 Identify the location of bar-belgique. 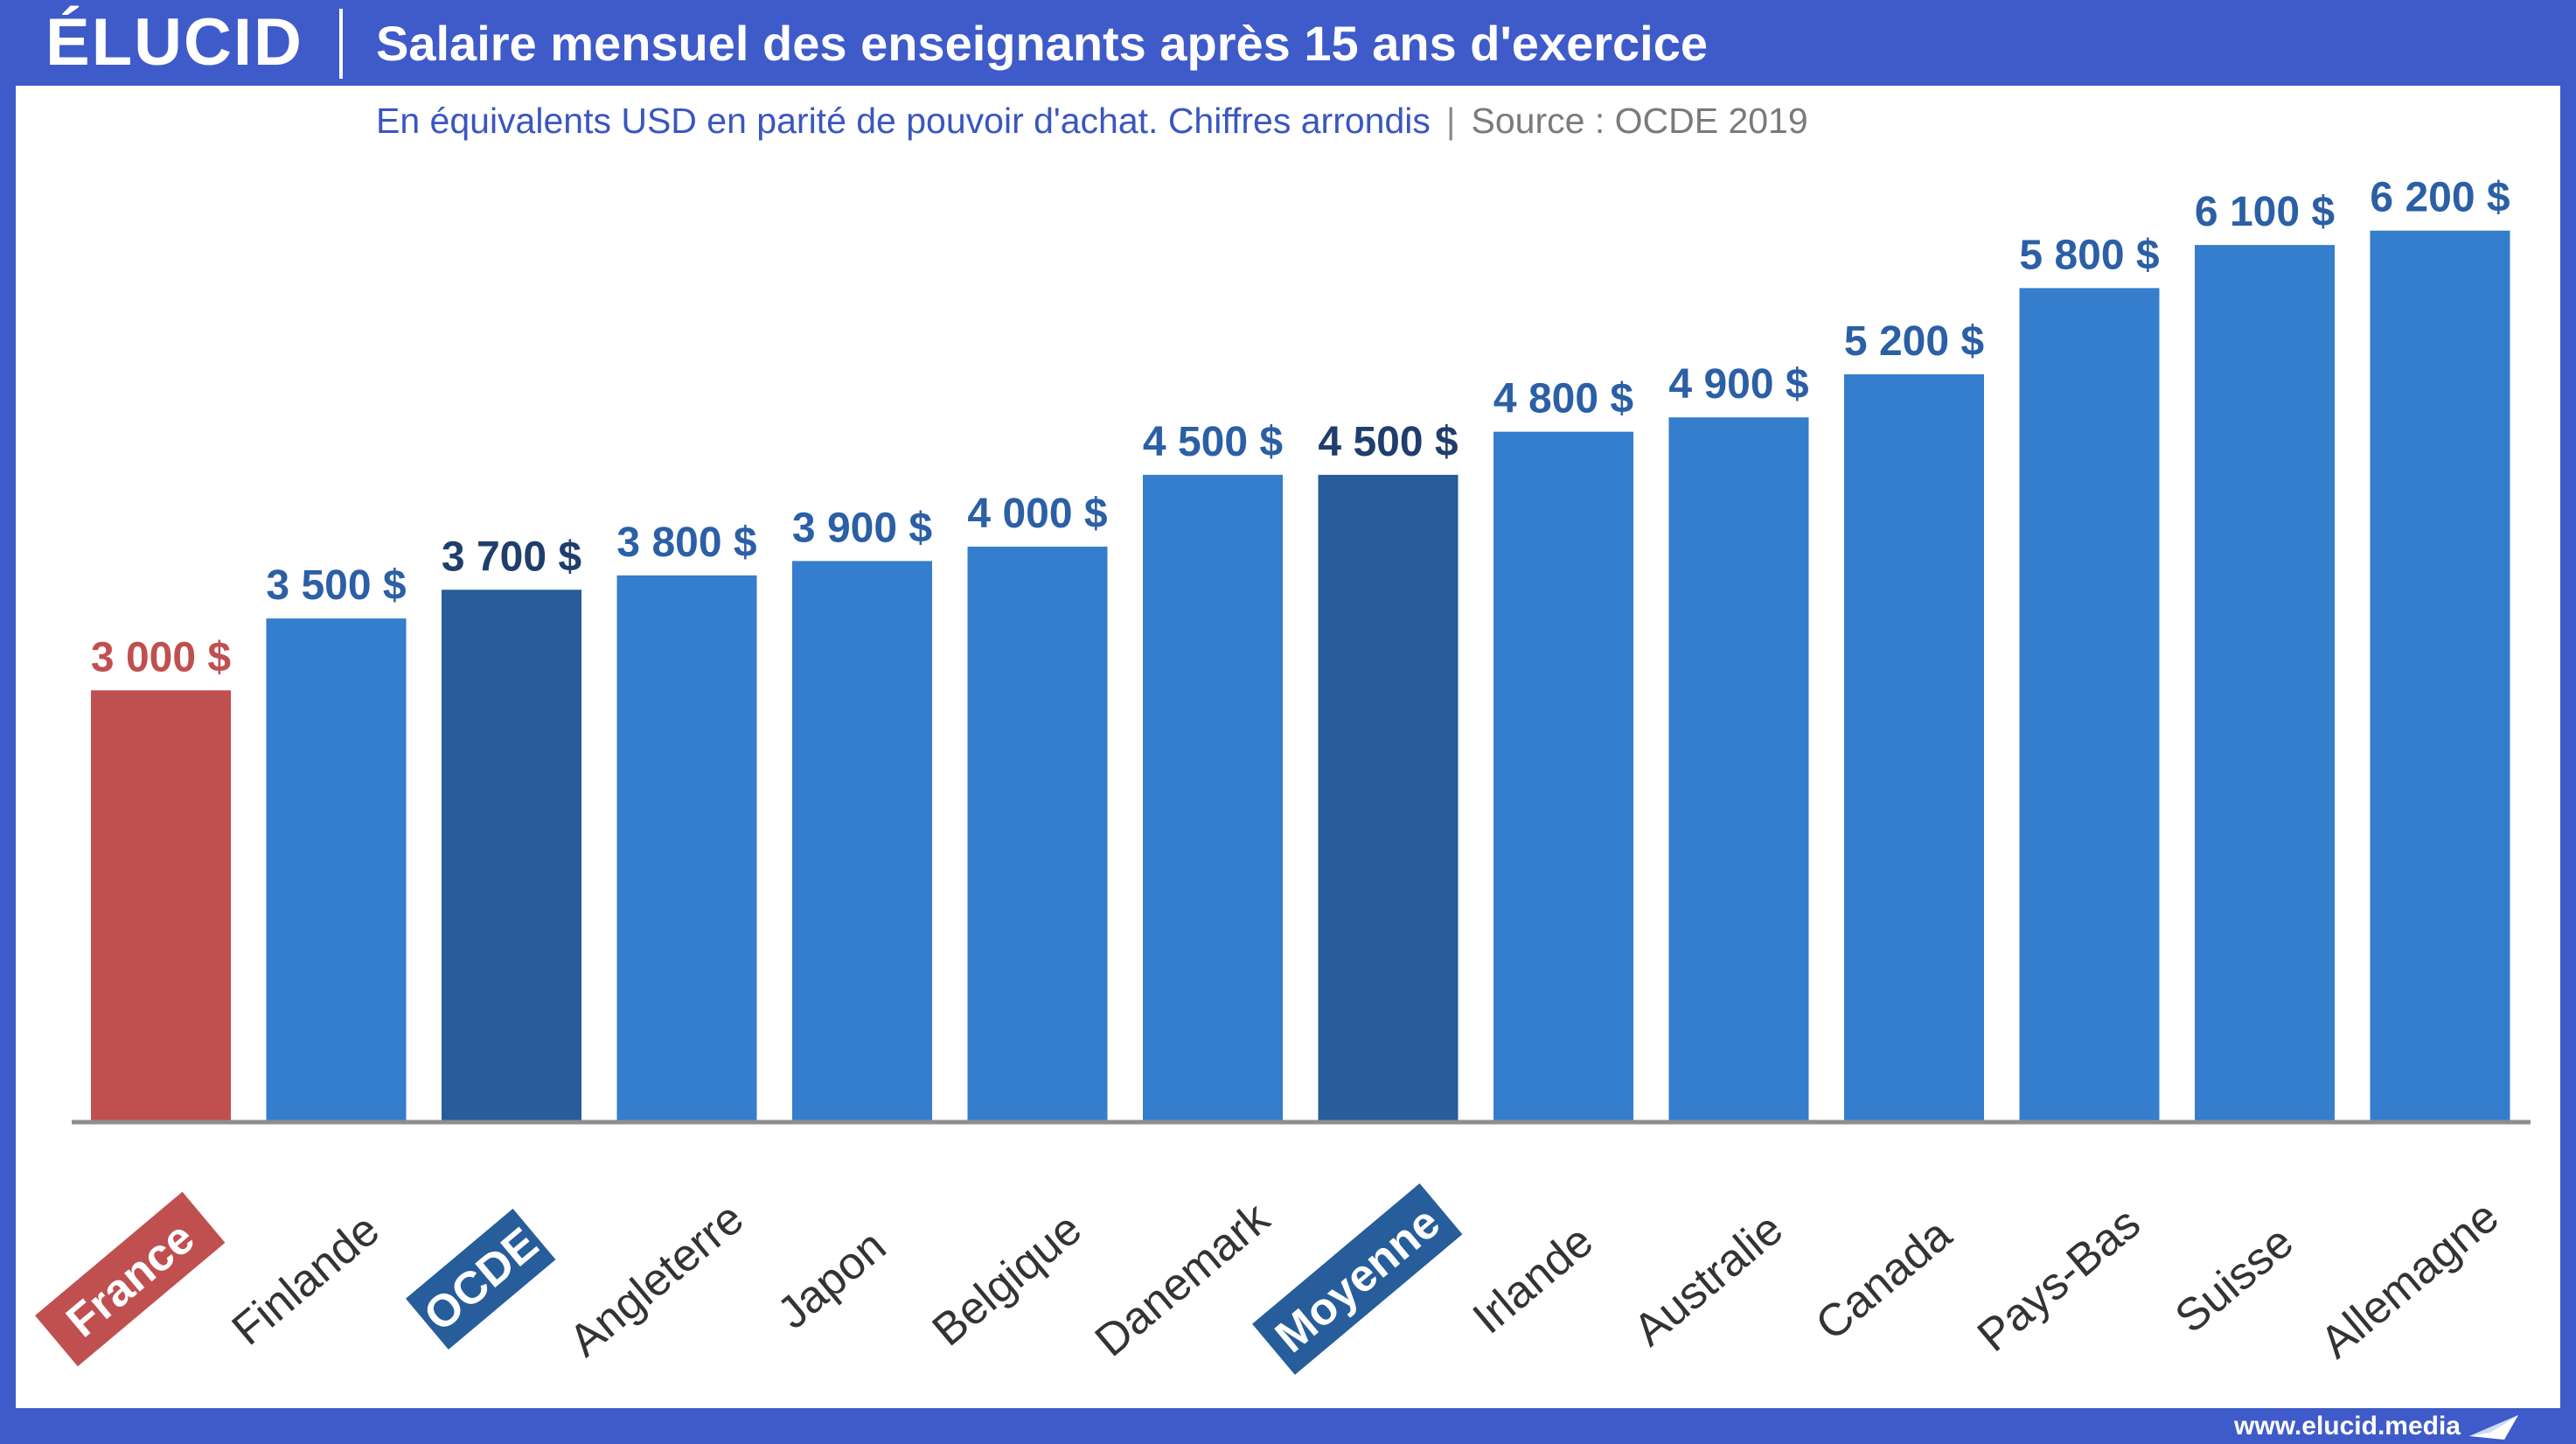
(1037, 834).